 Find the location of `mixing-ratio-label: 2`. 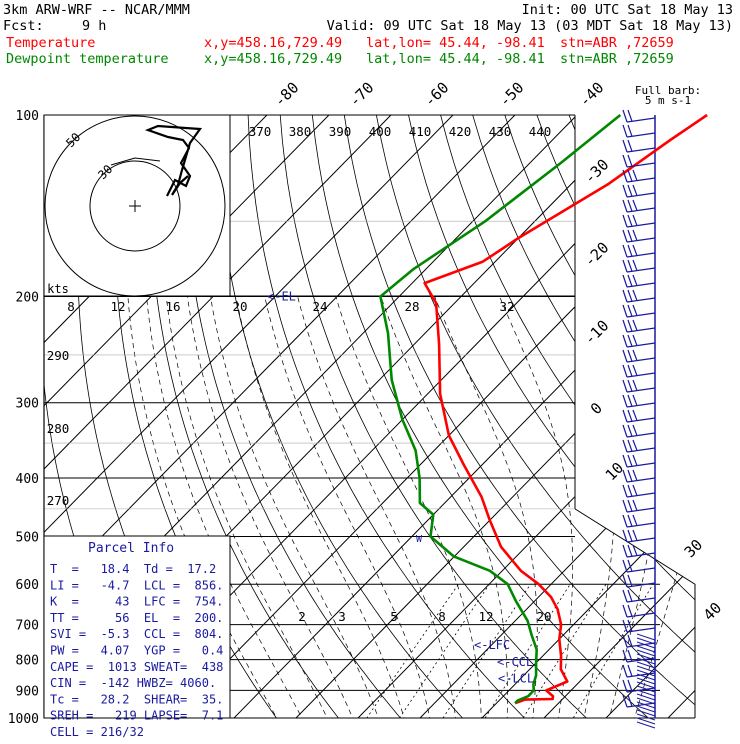

mixing-ratio-label: 2 is located at coordinates (302, 616).